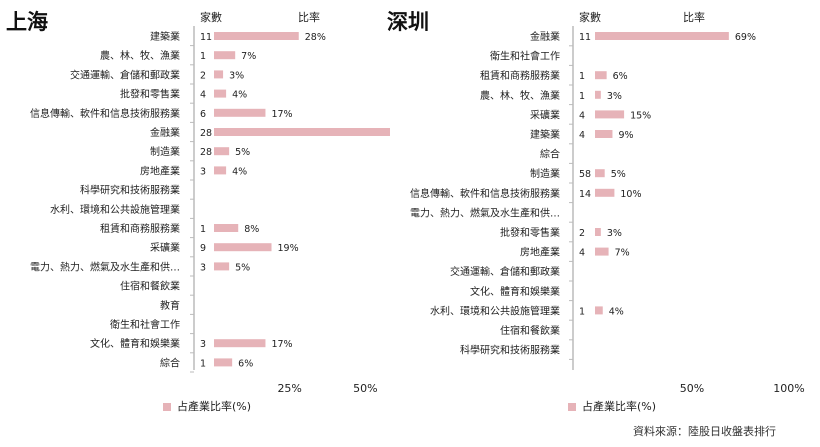  Describe the element at coordinates (203, 267) in the screenshot. I see `count-value: 3` at that location.